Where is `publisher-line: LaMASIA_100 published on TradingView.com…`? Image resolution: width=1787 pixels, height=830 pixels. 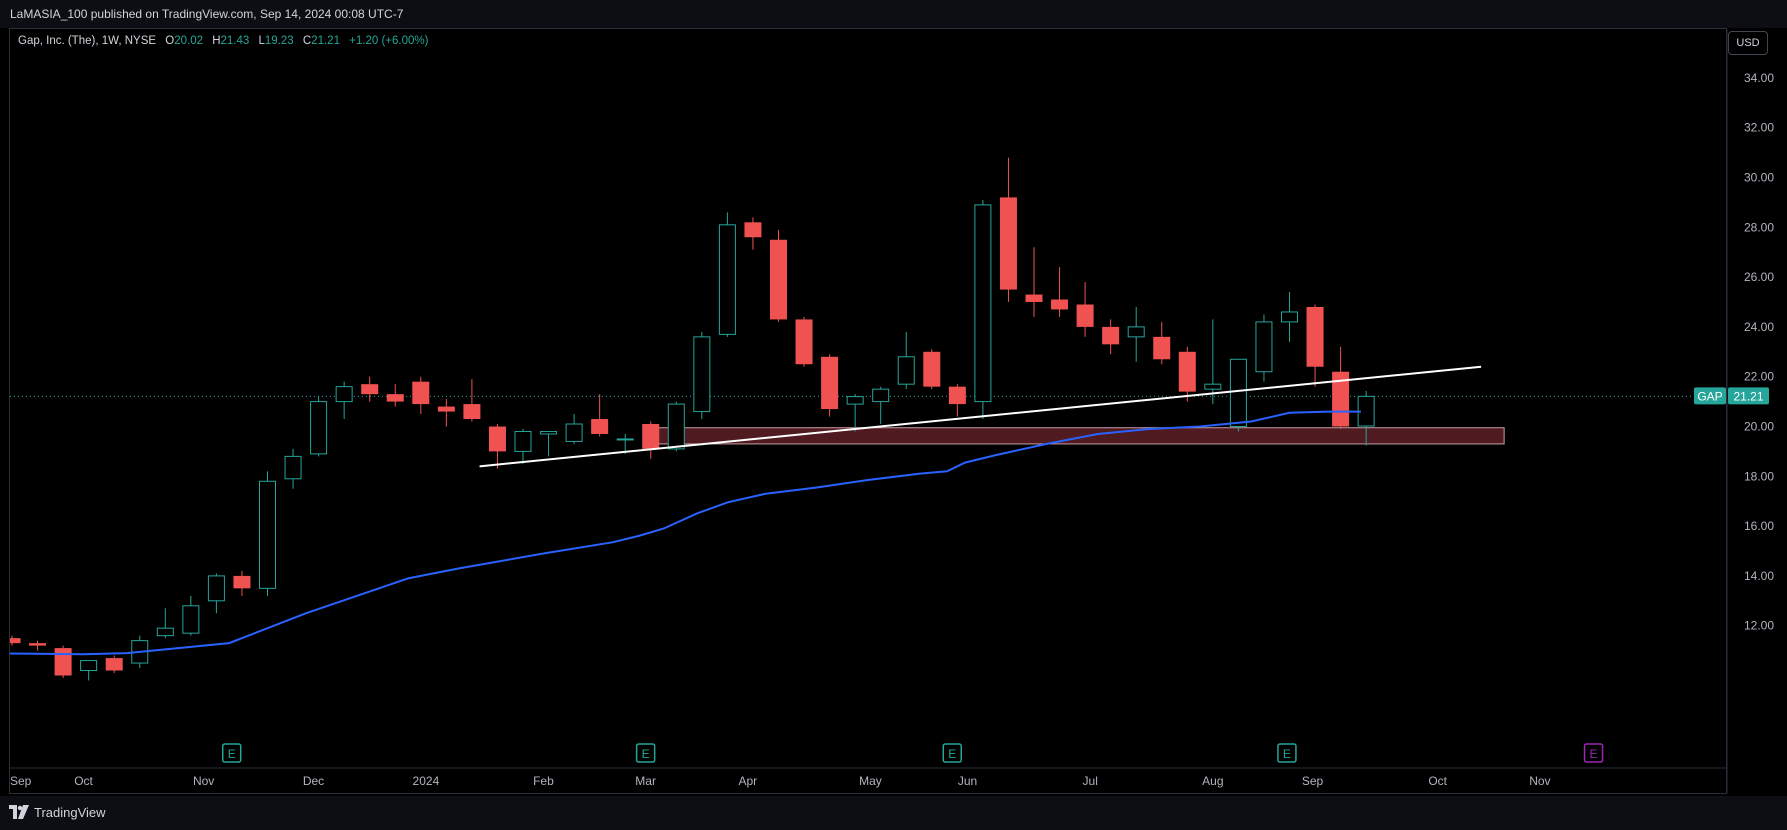 publisher-line: LaMASIA_100 published on TradingView.com… is located at coordinates (207, 14).